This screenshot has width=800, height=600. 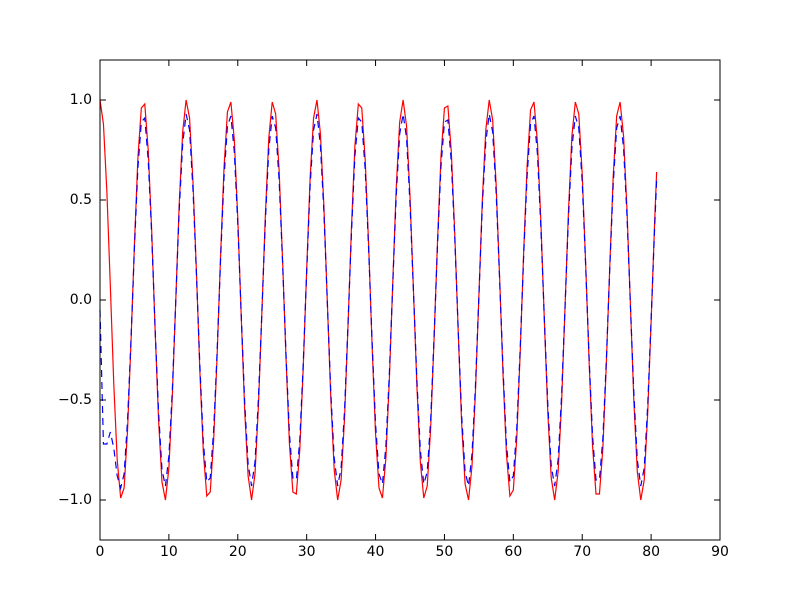 What do you see at coordinates (445, 552) in the screenshot?
I see `x-tick-label: 50` at bounding box center [445, 552].